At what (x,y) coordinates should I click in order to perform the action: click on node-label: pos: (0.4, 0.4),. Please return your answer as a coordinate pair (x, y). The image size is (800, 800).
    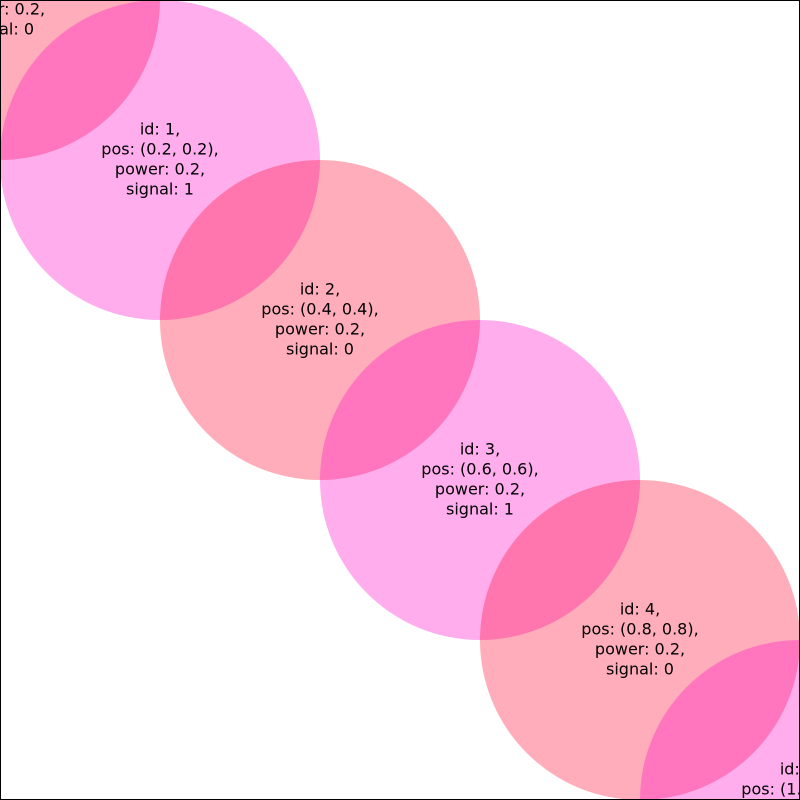
    Looking at the image, I should click on (319, 309).